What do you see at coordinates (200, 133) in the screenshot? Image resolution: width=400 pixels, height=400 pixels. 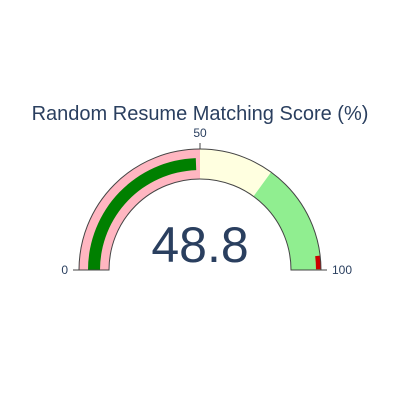 I see `gauge-tick-label: 50` at bounding box center [200, 133].